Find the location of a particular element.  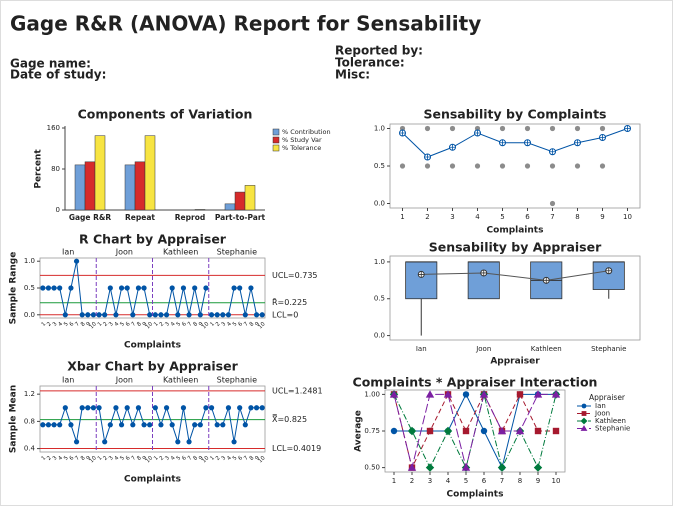

report-title: Gage R&R (ANOVA) Report for Sensability is located at coordinates (245, 24).